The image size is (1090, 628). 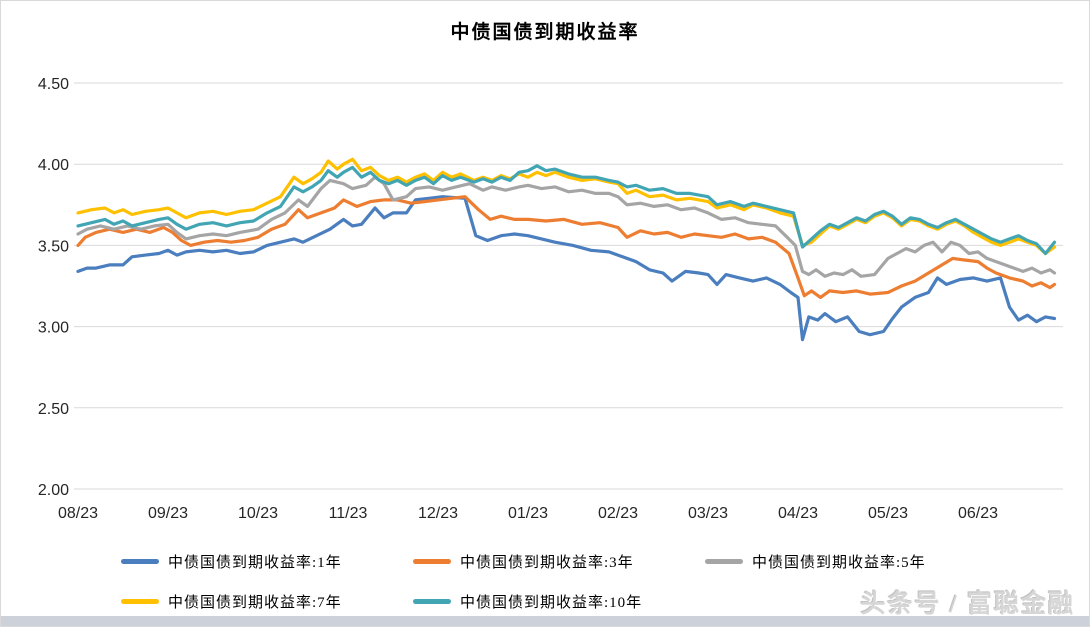 What do you see at coordinates (798, 513) in the screenshot?
I see `x-tick-label: 04/23` at bounding box center [798, 513].